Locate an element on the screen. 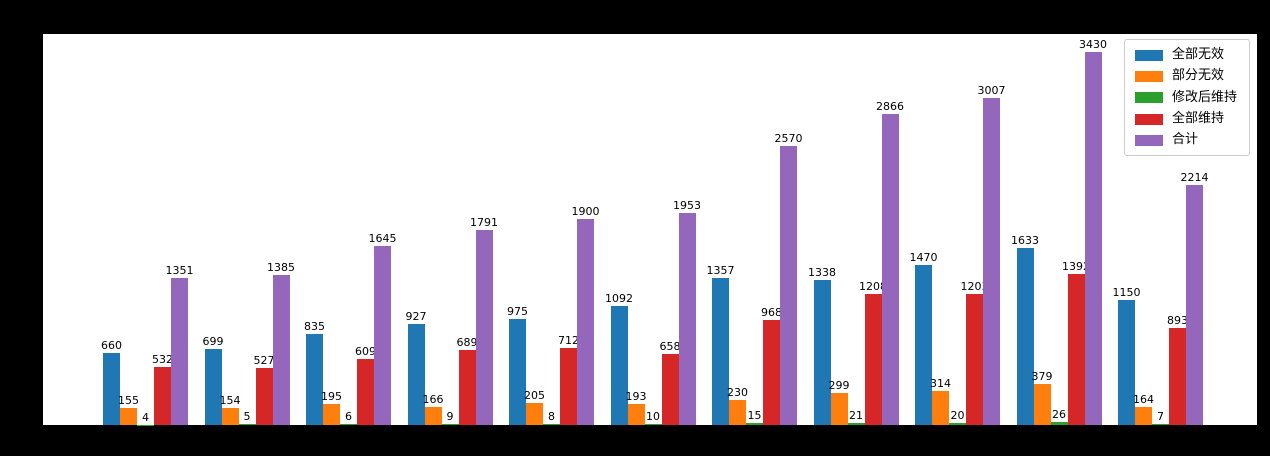 Image resolution: width=1270 pixels, height=456 pixels. bar-部分无效: 205 is located at coordinates (534, 407).